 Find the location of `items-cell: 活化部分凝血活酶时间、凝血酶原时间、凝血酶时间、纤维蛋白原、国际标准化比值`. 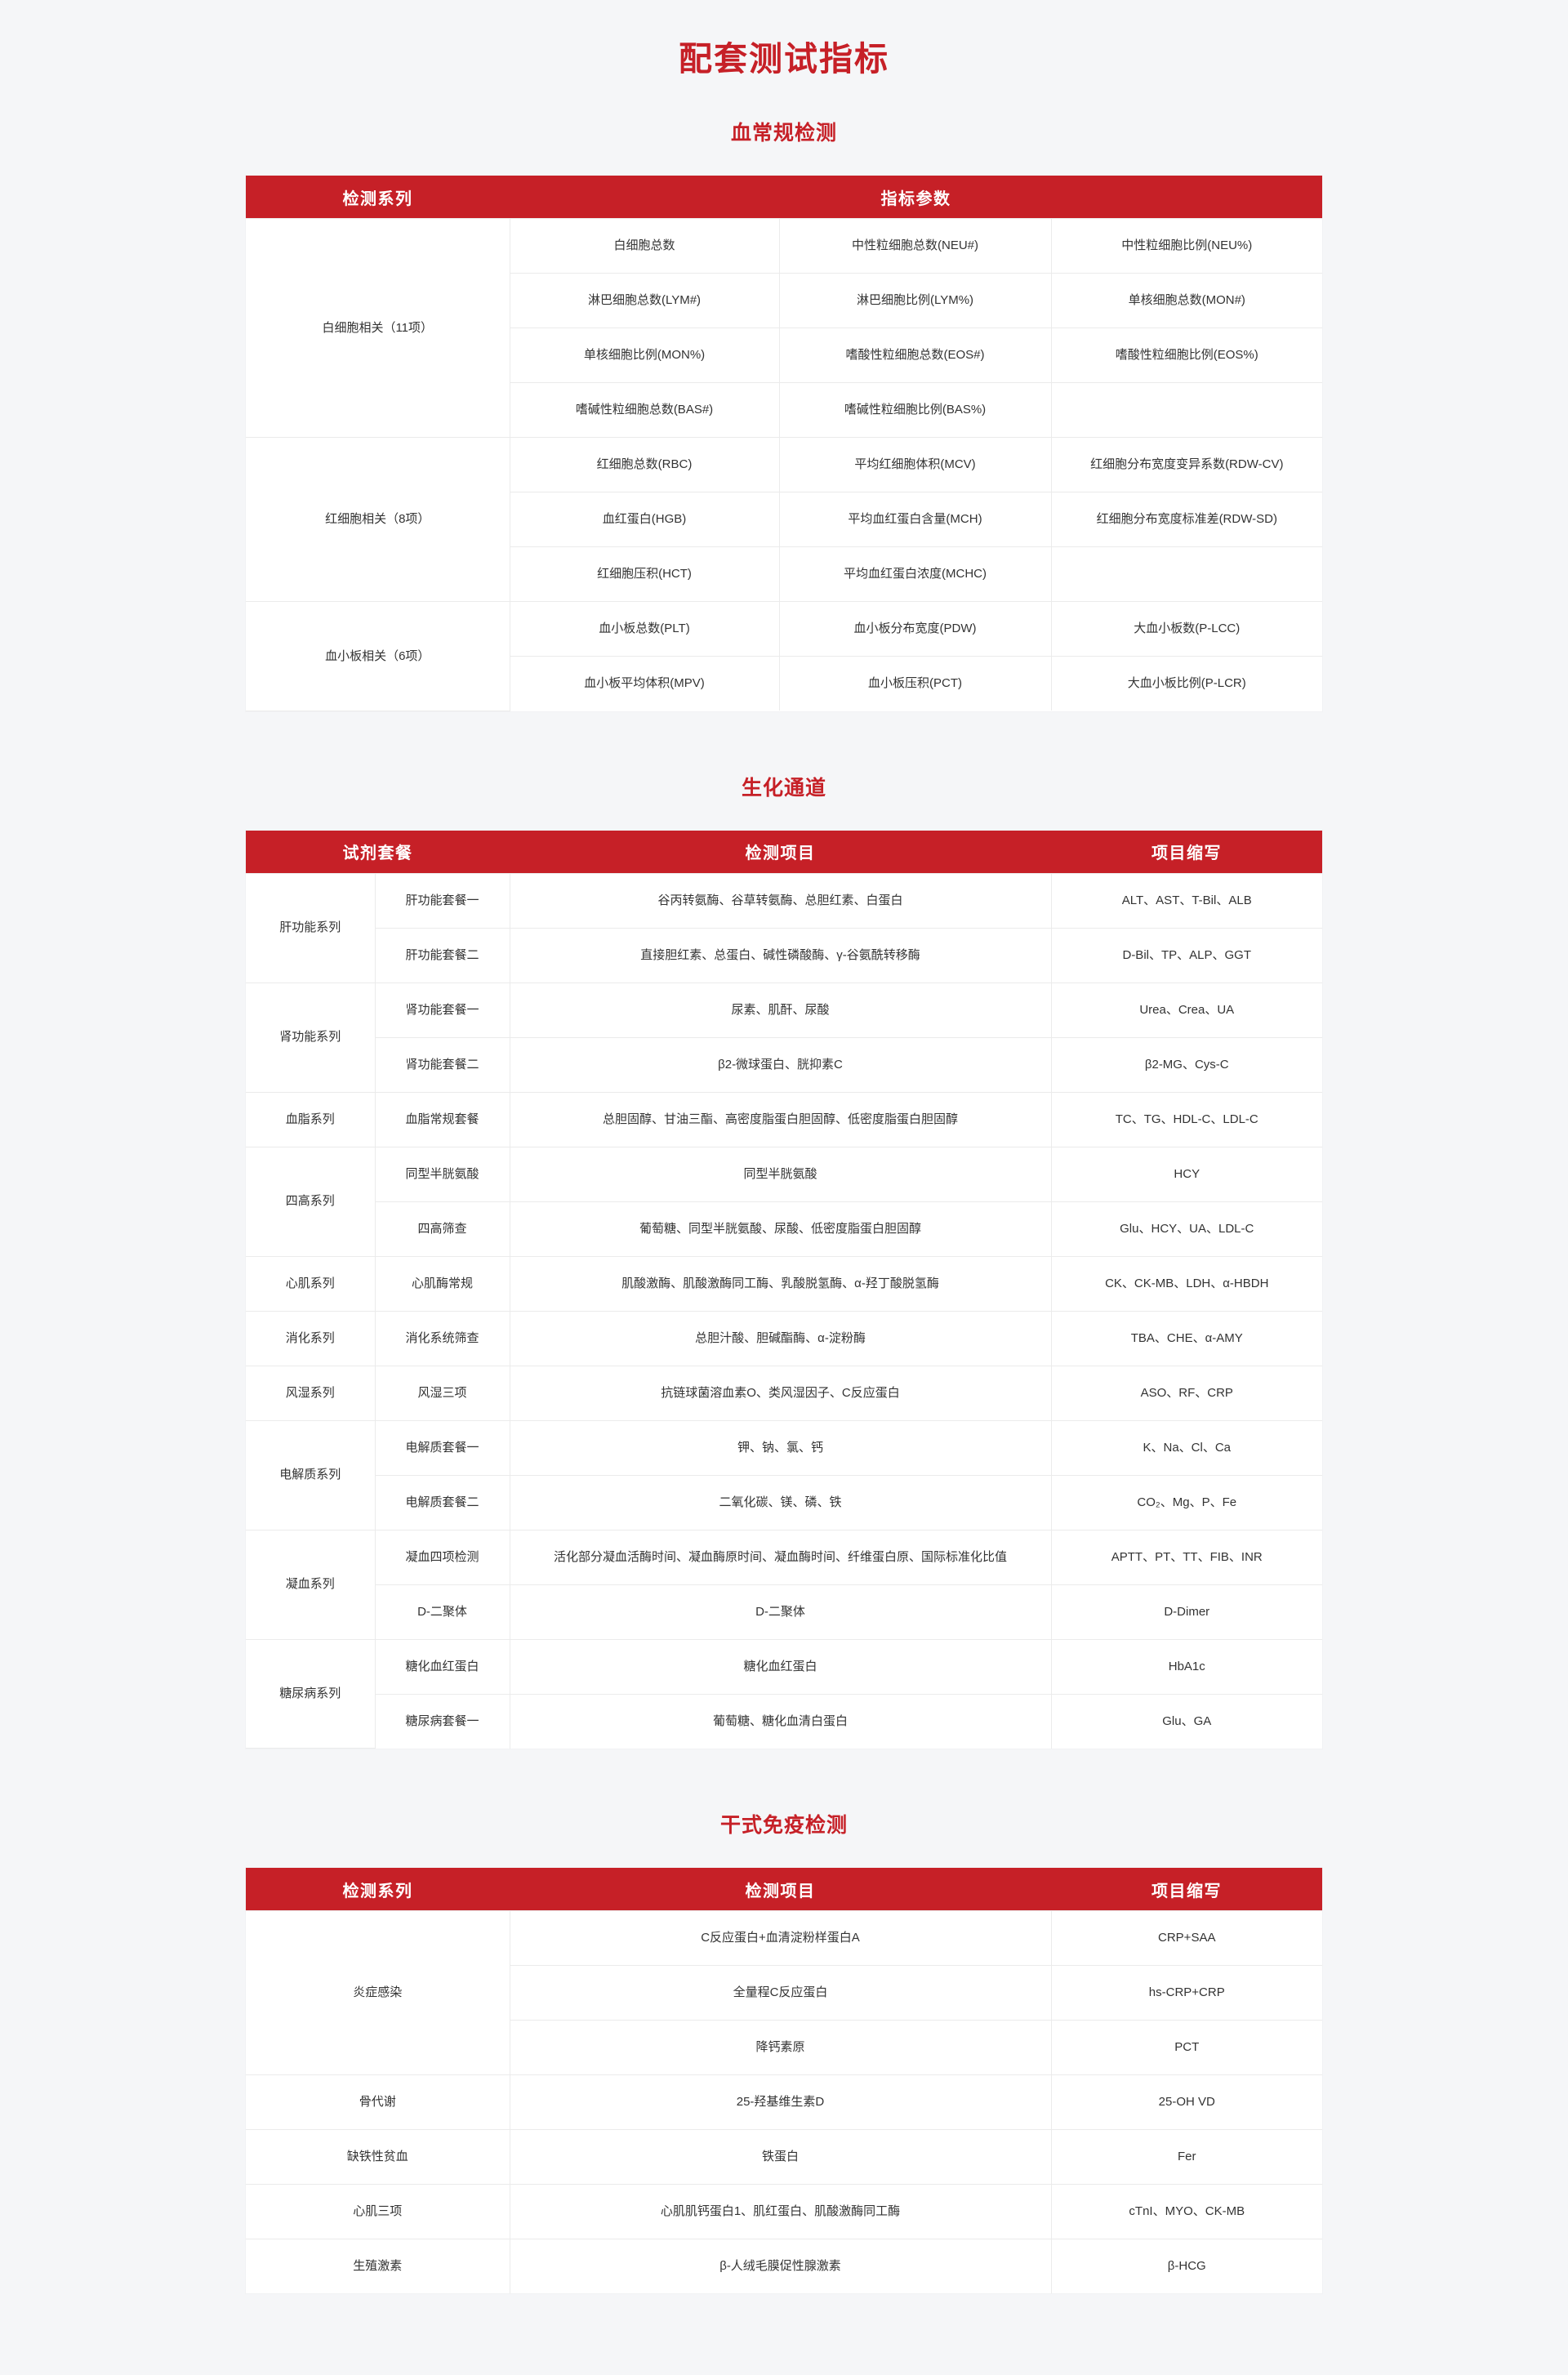

items-cell: 活化部分凝血活酶时间、凝血酶原时间、凝血酶时间、纤维蛋白原、国际标准化比值 is located at coordinates (780, 1557).